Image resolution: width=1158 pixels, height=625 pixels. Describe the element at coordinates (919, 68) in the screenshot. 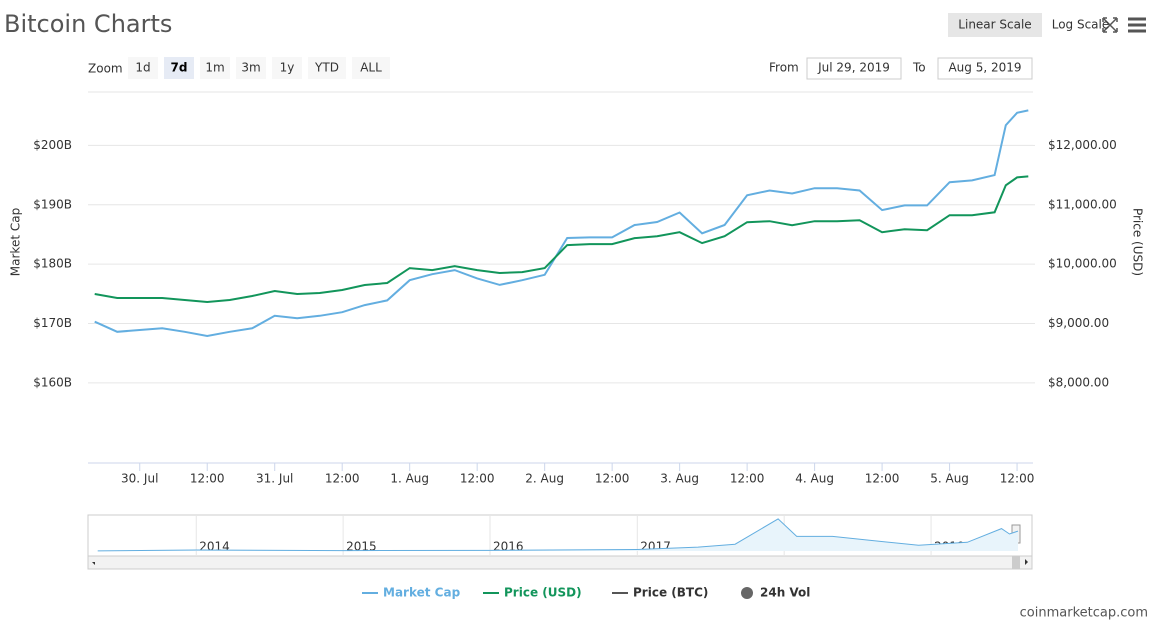

I see `to-label: To` at that location.